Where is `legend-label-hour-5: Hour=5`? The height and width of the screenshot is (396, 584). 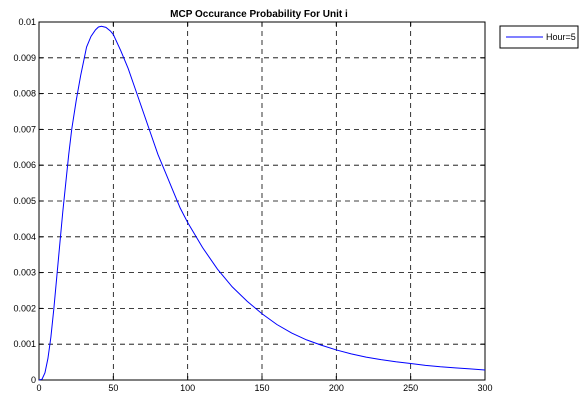
legend-label-hour-5: Hour=5 is located at coordinates (561, 37).